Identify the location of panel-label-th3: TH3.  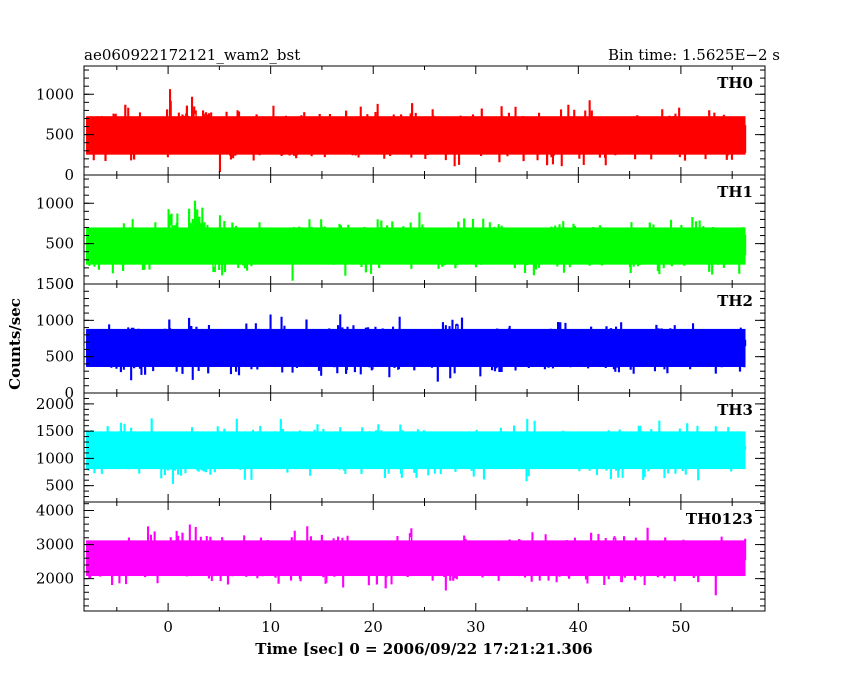
(735, 410).